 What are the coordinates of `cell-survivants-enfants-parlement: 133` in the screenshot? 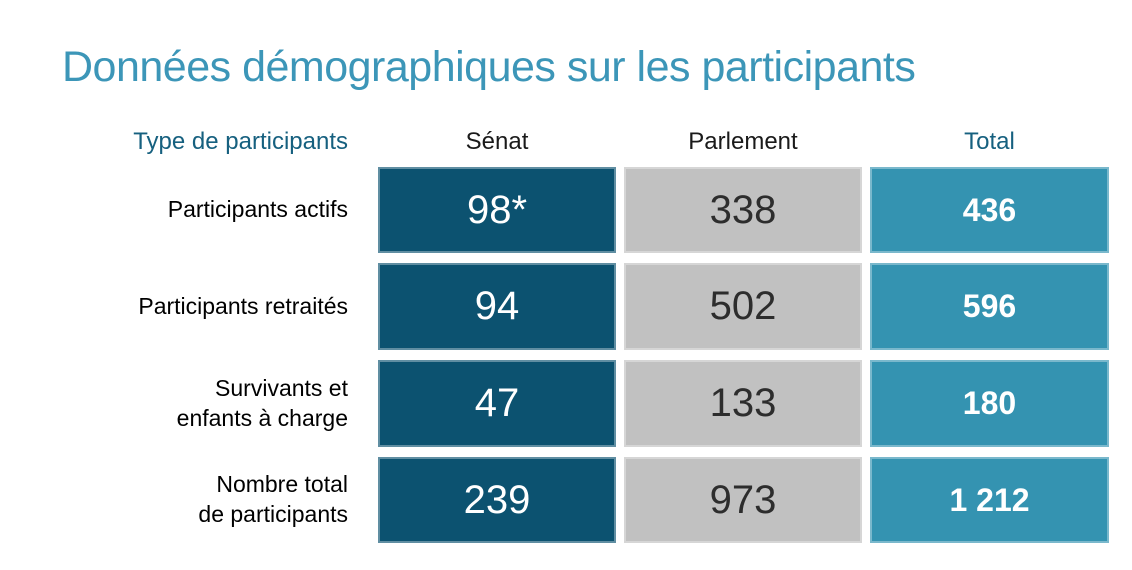 It's located at (743, 403).